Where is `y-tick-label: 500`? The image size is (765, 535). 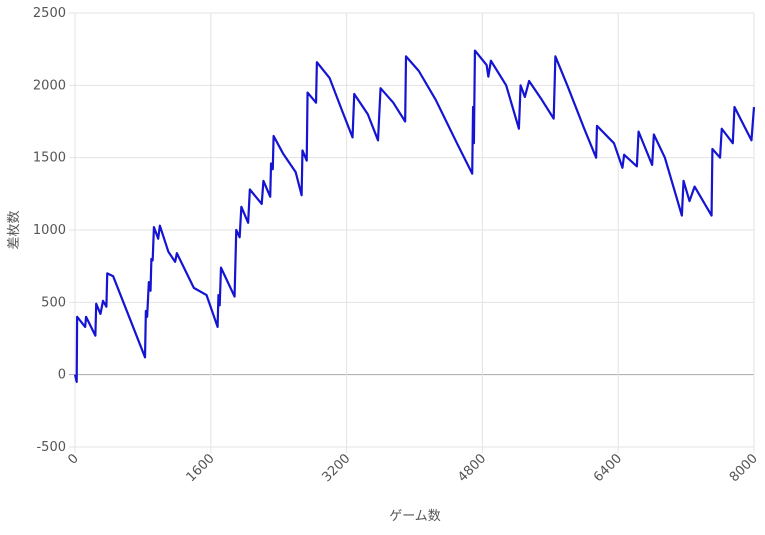 y-tick-label: 500 is located at coordinates (53, 302).